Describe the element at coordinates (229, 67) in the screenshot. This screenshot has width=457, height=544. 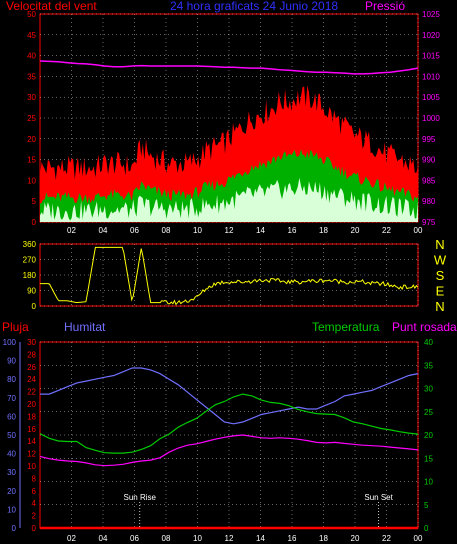
I see `pressure-line` at that location.